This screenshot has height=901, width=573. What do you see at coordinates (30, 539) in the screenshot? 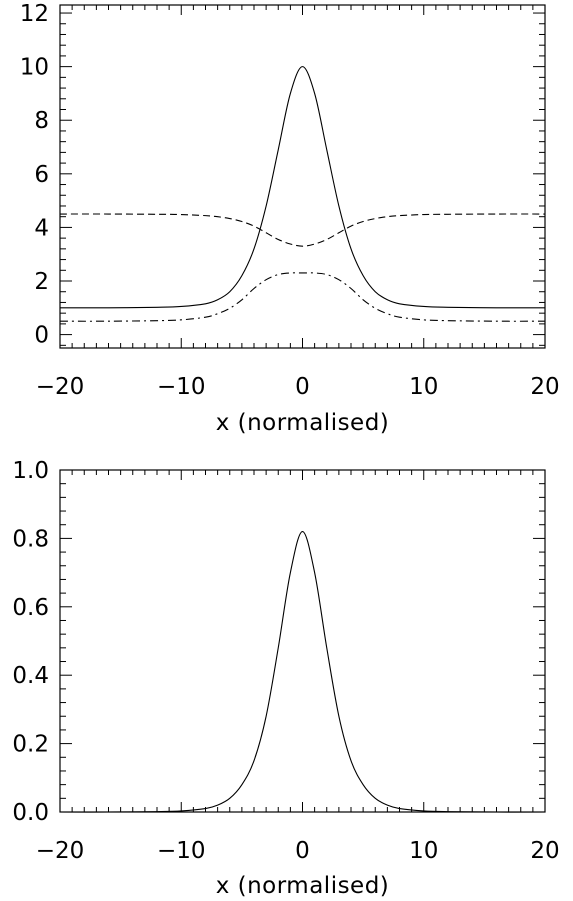
I see `y-tick-label: 0.8` at bounding box center [30, 539].